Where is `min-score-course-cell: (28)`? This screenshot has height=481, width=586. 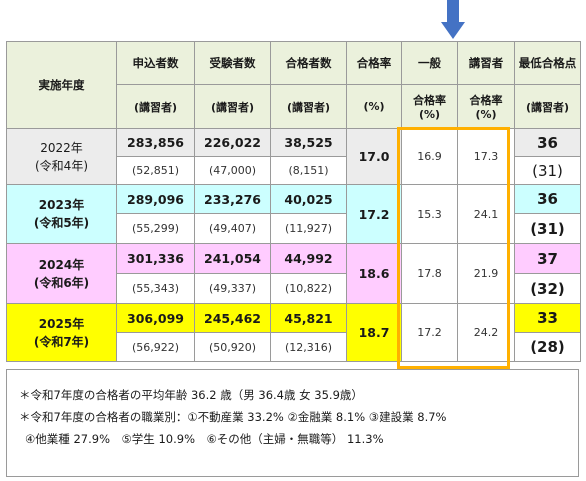
min-score-course-cell: (28) is located at coordinates (547, 347).